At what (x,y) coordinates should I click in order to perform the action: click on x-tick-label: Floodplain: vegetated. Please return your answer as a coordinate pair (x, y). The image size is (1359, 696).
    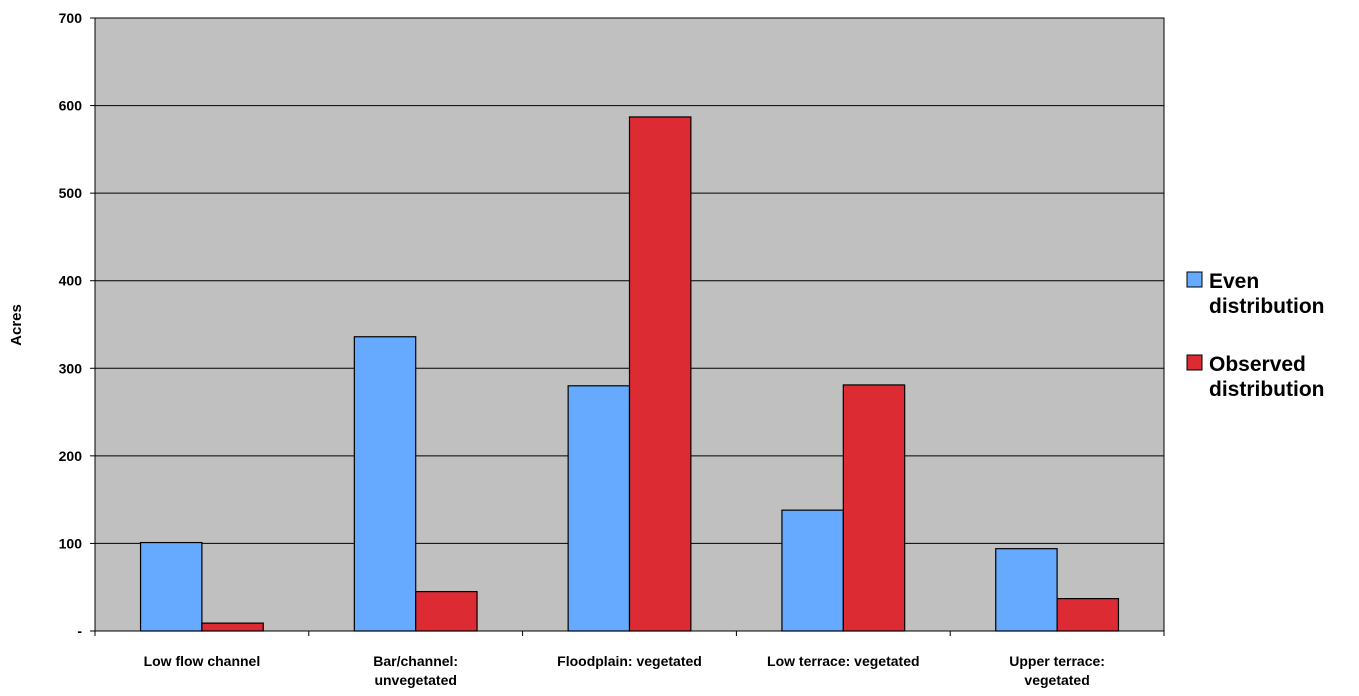
    Looking at the image, I should click on (629, 661).